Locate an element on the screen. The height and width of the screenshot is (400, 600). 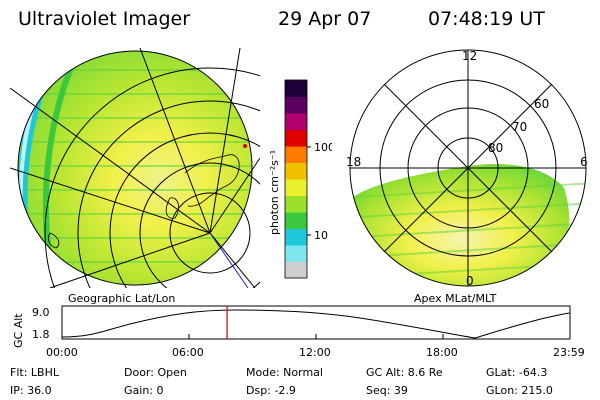
time-label: 07:48:19 UT is located at coordinates (486, 19).